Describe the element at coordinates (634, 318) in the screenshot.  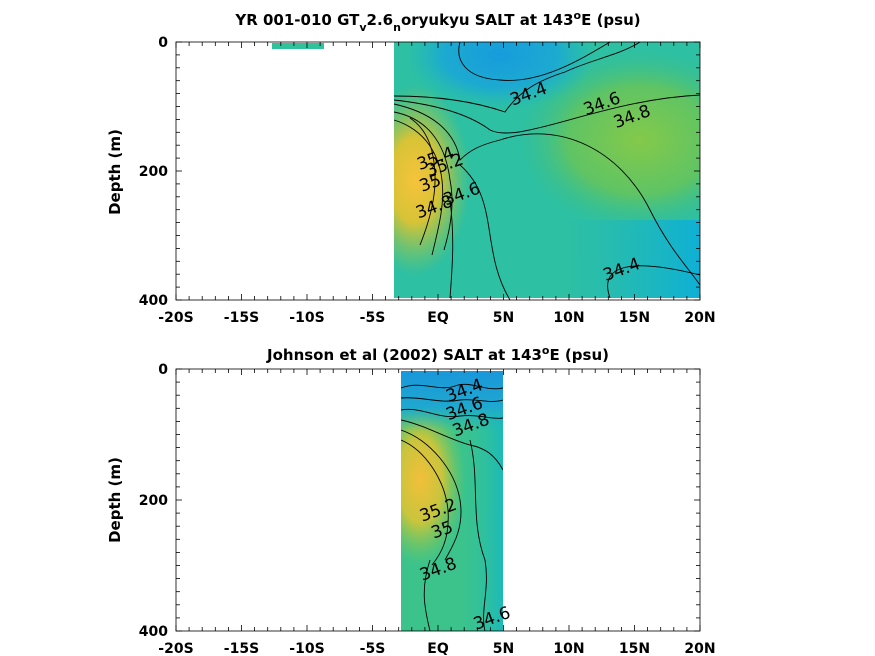
I see `top-x-tick-label: 15N` at that location.